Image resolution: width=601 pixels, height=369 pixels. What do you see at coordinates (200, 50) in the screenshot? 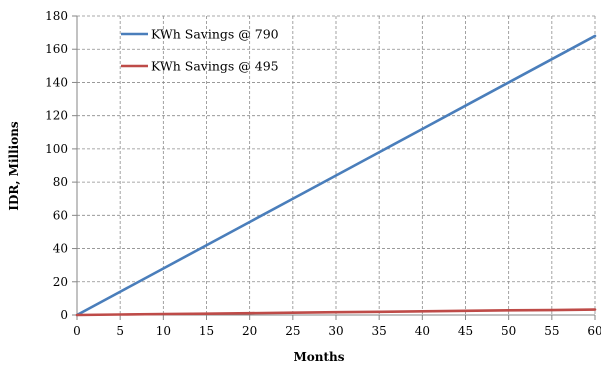
I see `legend: KWh Savings @ 790 KWh Savings @ 495` at bounding box center [200, 50].